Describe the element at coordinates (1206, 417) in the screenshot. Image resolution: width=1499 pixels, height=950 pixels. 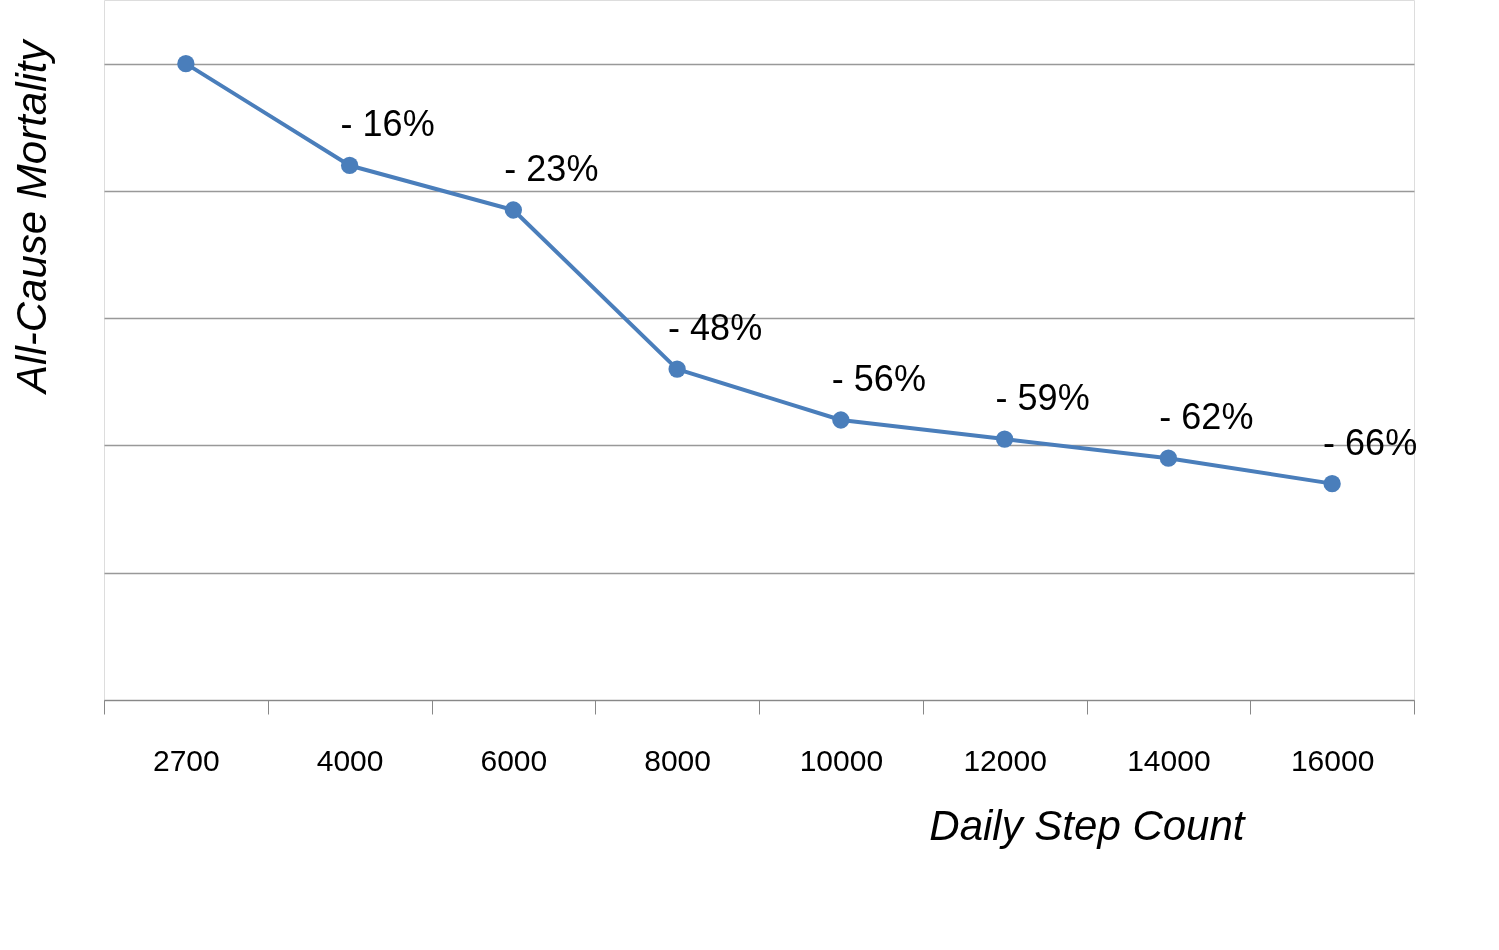
I see `data-label: - 62%` at that location.